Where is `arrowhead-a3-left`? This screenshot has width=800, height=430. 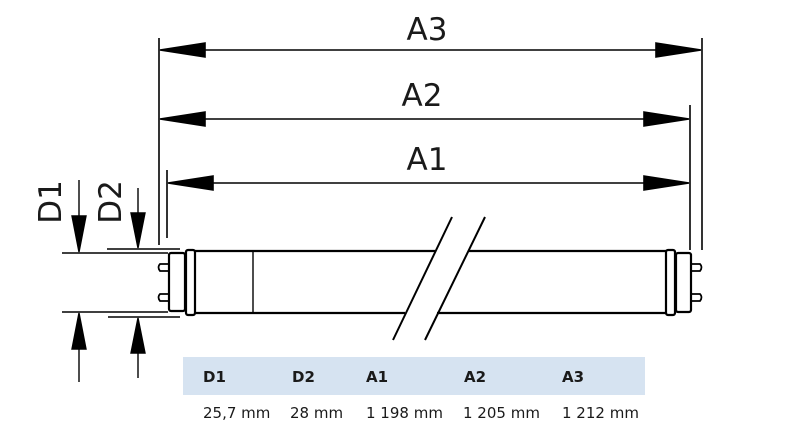 arrowhead-a3-left is located at coordinates (182, 50).